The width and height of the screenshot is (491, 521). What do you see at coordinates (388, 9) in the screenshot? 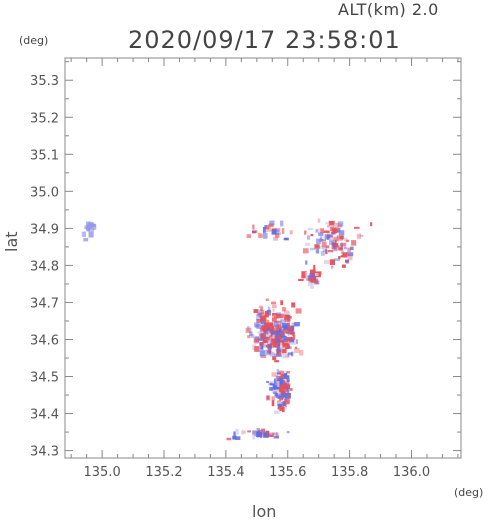
I see `altitude-label: ALT(km) 2.0` at bounding box center [388, 9].